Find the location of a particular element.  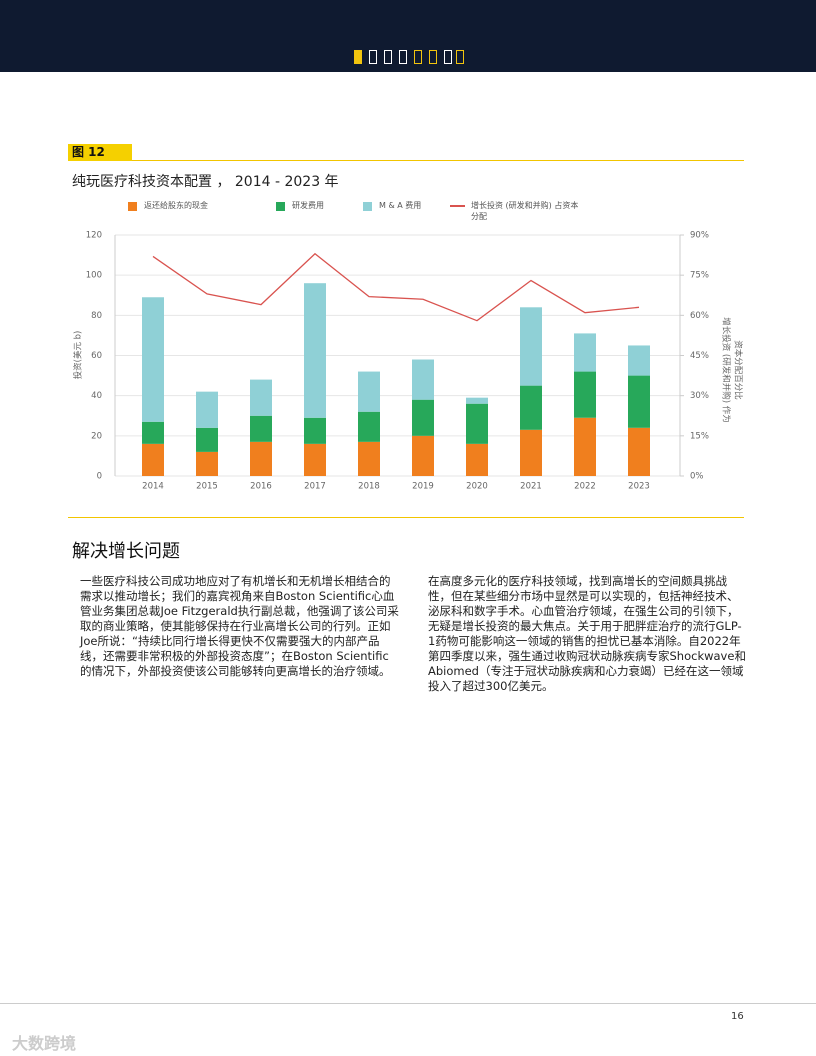

legend-item: M & A 费用 is located at coordinates (392, 205).